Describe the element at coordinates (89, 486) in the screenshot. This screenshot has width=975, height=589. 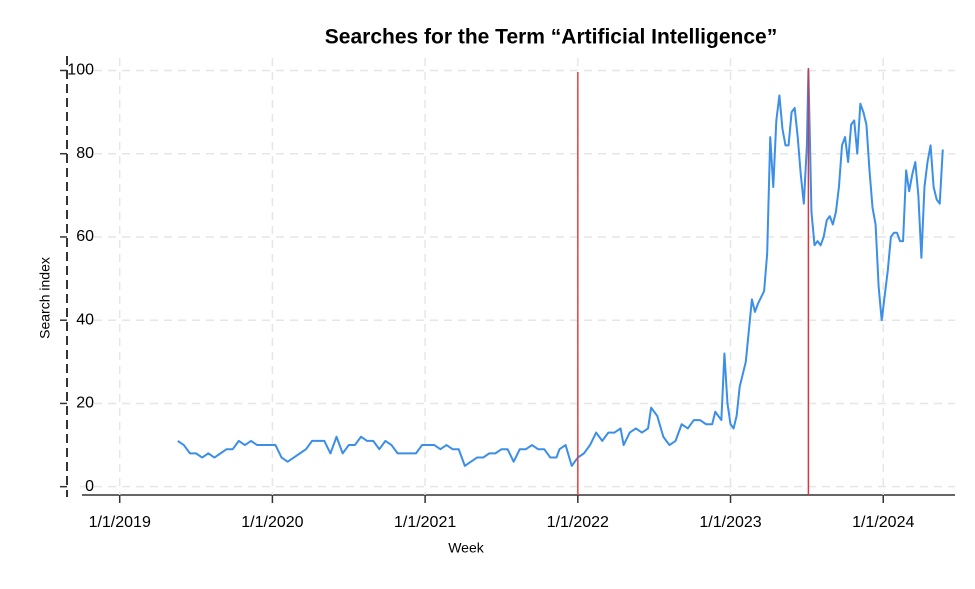
I see `y-tick-label: 0` at that location.